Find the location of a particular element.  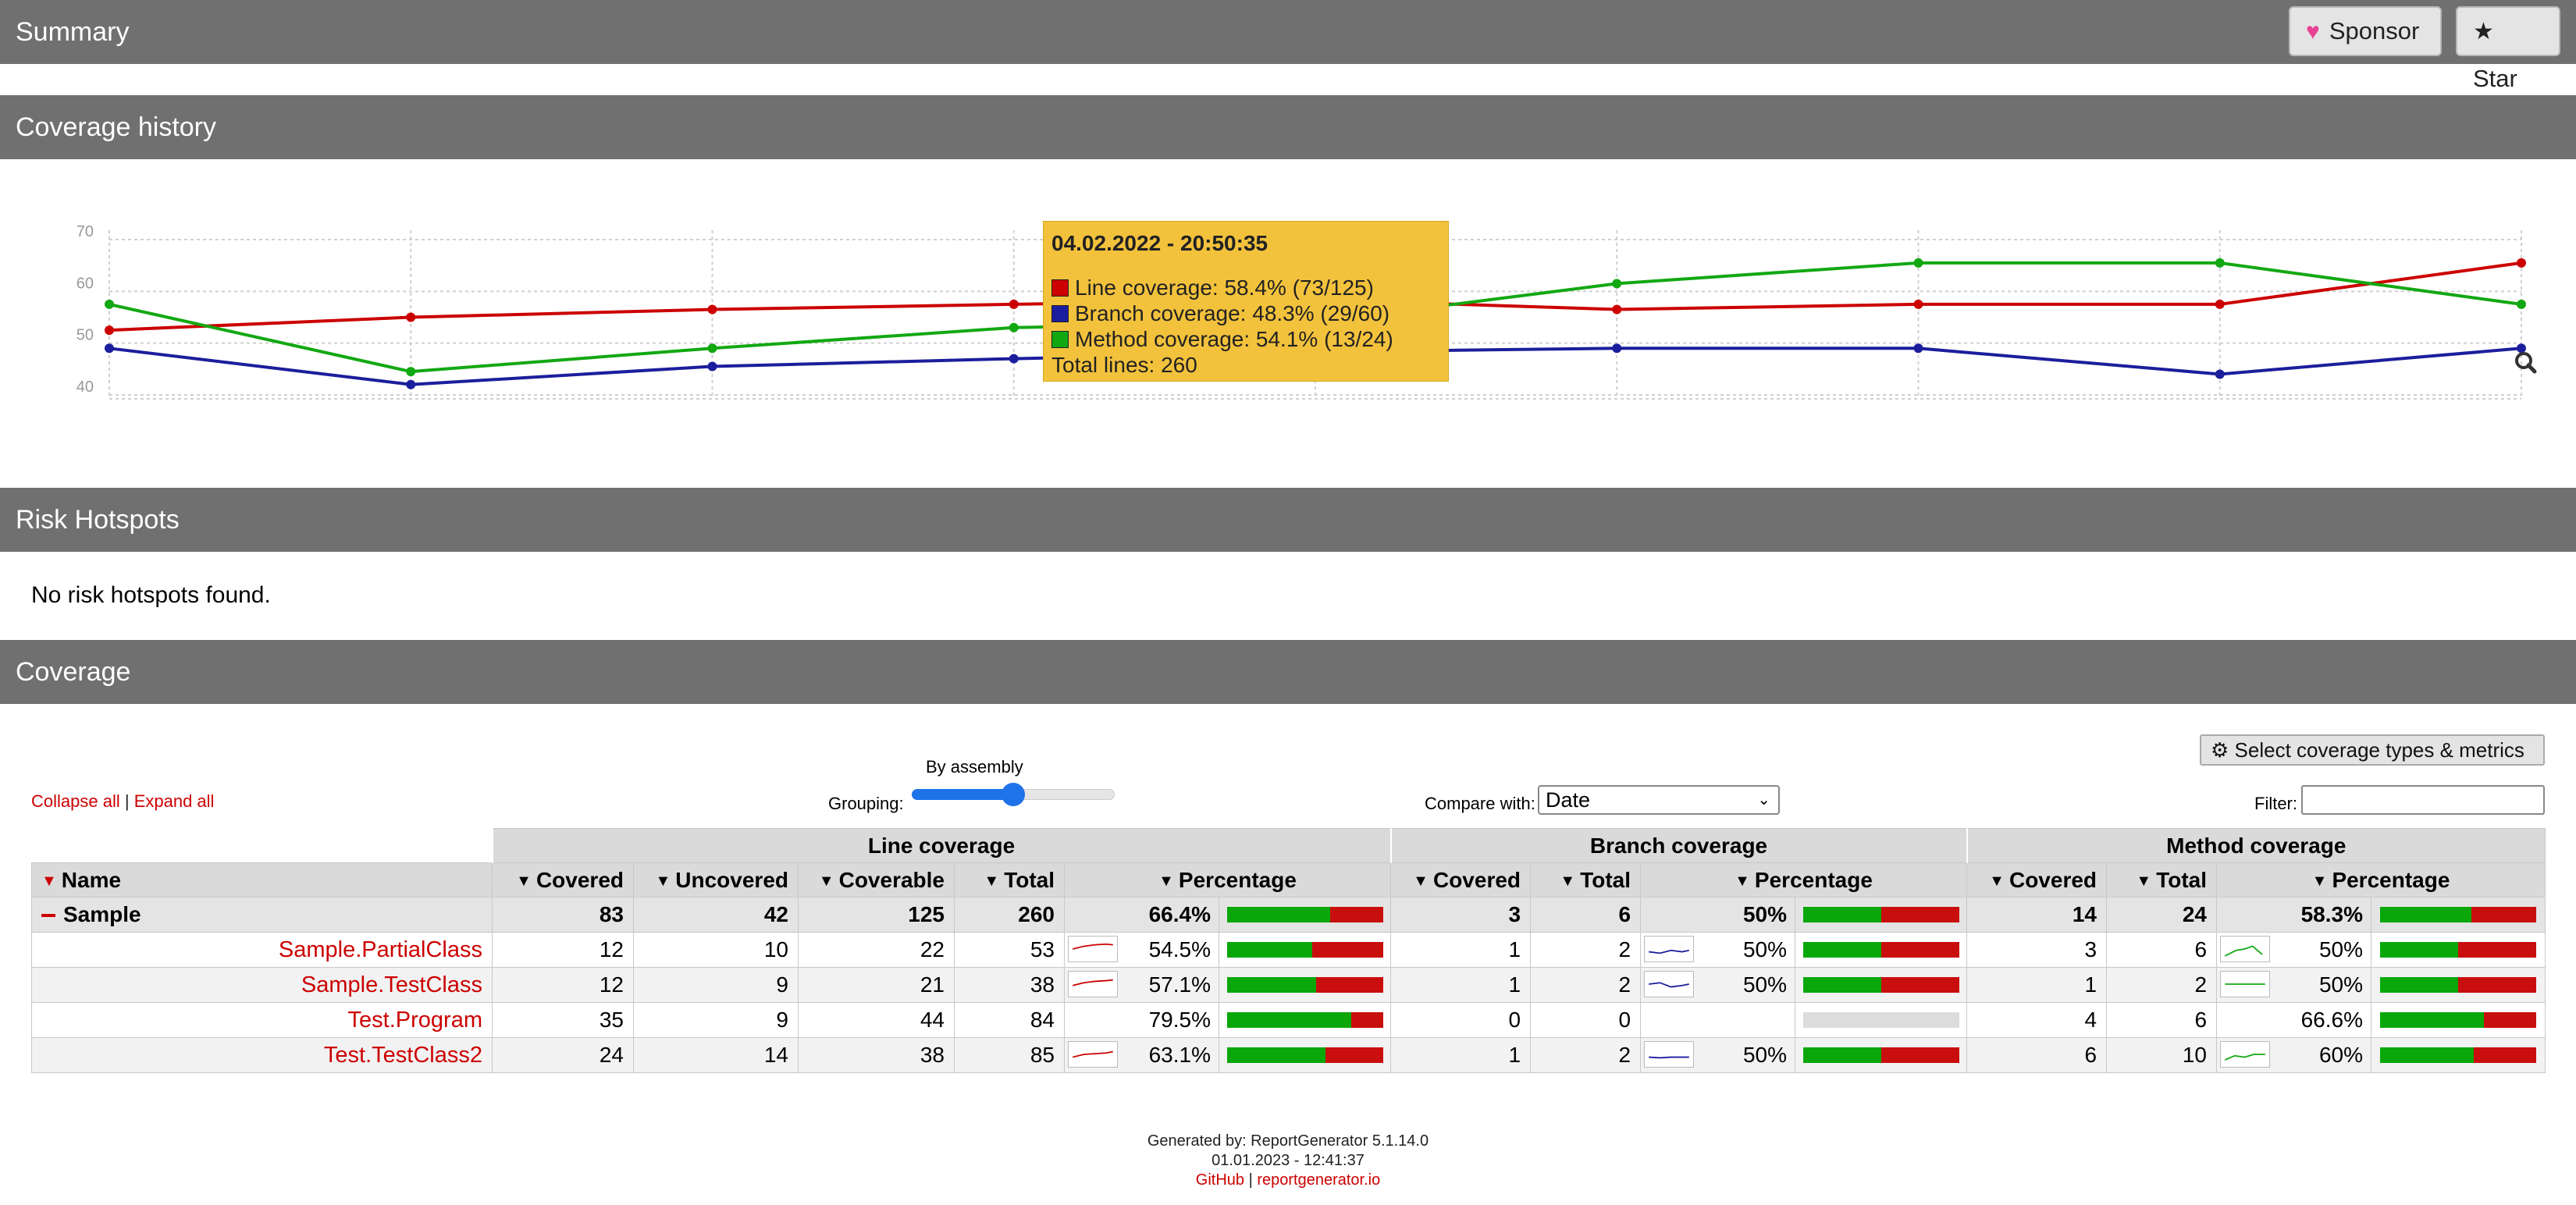

class-link: Test.Program is located at coordinates (414, 1020).